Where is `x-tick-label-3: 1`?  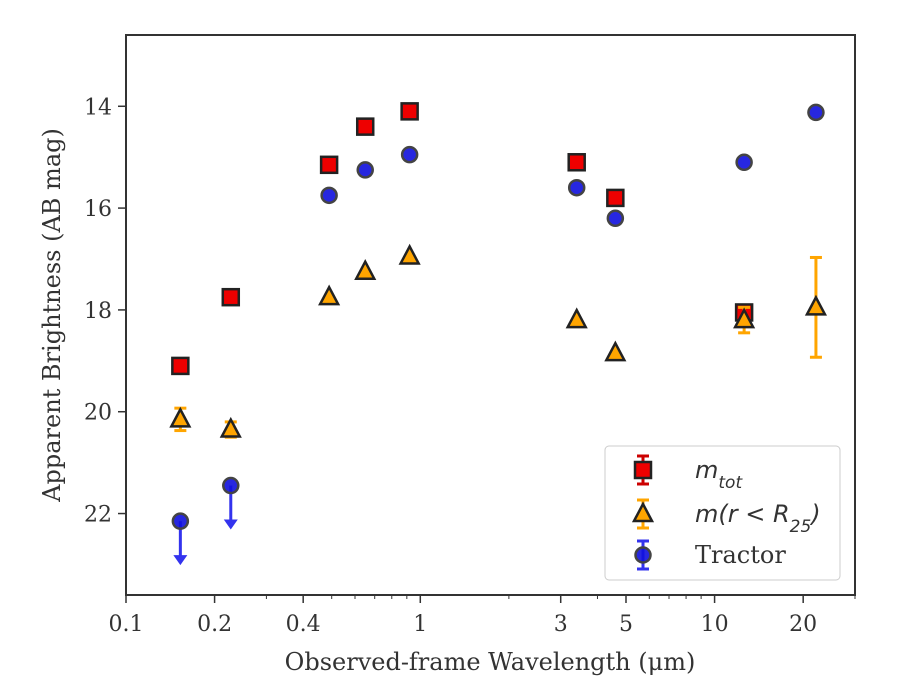 x-tick-label-3: 1 is located at coordinates (420, 624).